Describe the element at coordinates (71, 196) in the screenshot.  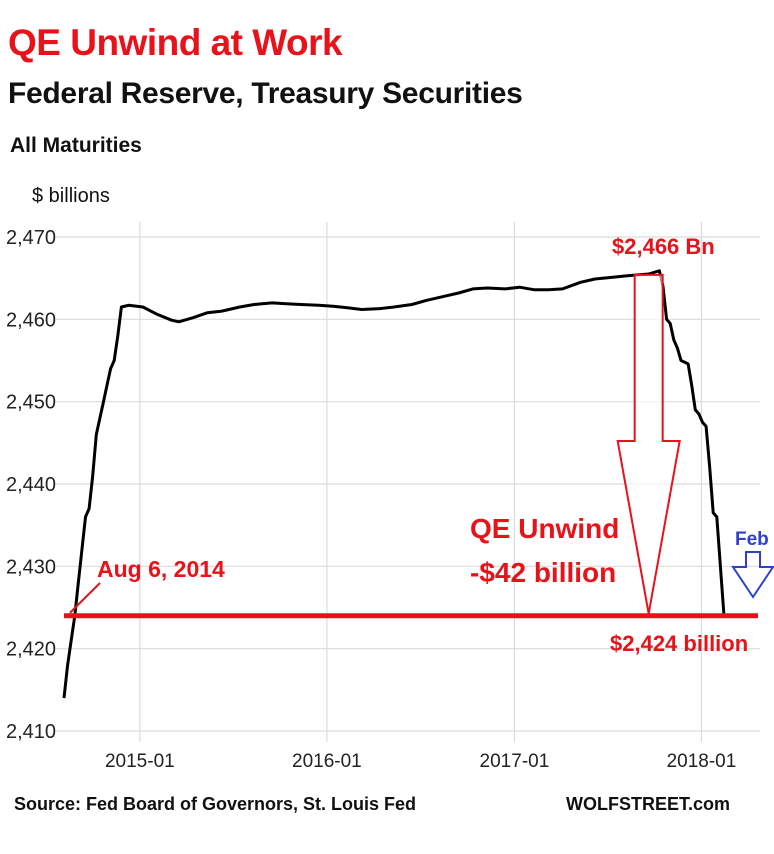
I see `y-axis-unit-label: $ billions` at that location.